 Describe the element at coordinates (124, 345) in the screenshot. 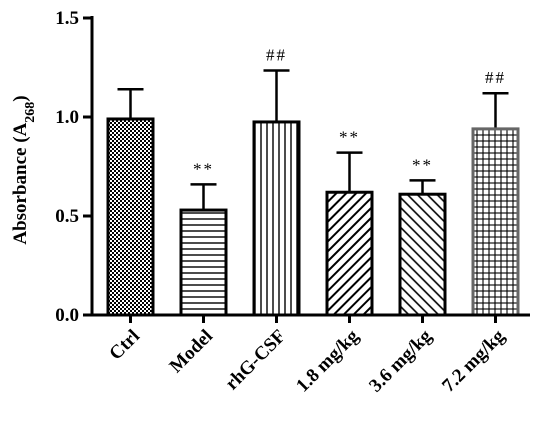

I see `x-category-label: Ctrl` at that location.